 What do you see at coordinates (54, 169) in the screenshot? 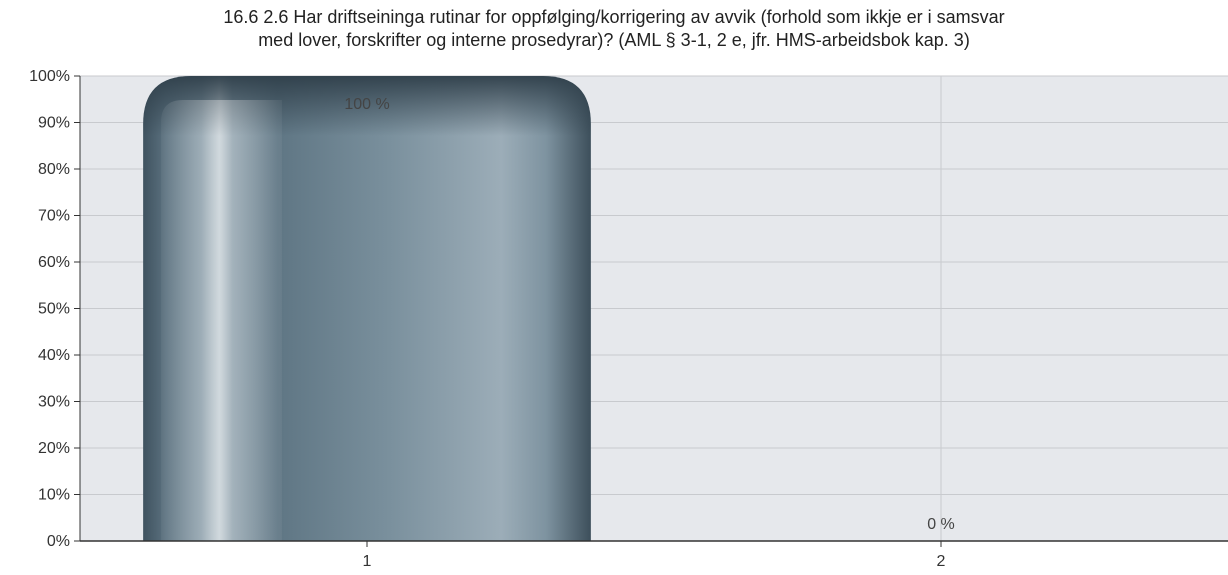
I see `y-tick-label: 80%` at bounding box center [54, 169].